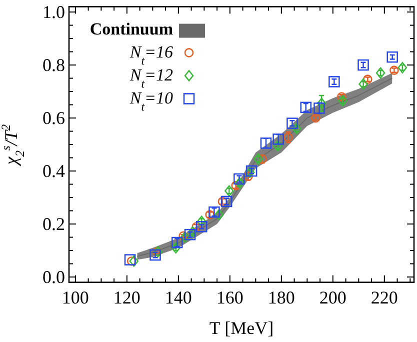 This screenshot has width=417, height=342. Describe the element at coordinates (53, 12) in the screenshot. I see `y-tick-label: 1.0` at that location.